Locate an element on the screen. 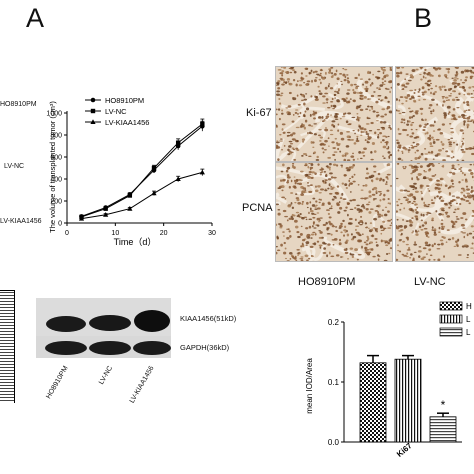 This screenshot has height=474, width=474. iod-y-tick-label: 0.2 is located at coordinates (334, 322).